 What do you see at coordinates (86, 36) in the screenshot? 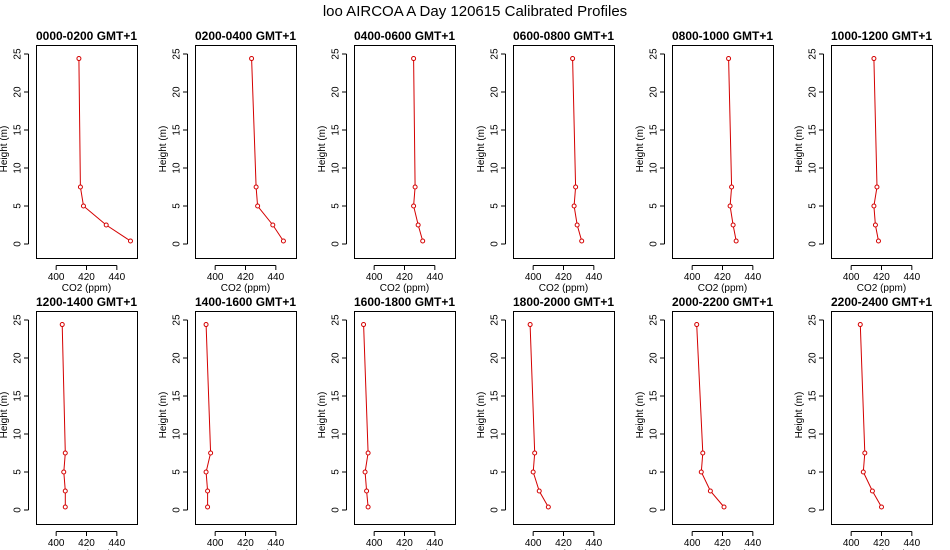
I see `panel-title: 0000-0200 GMT+1` at bounding box center [86, 36].